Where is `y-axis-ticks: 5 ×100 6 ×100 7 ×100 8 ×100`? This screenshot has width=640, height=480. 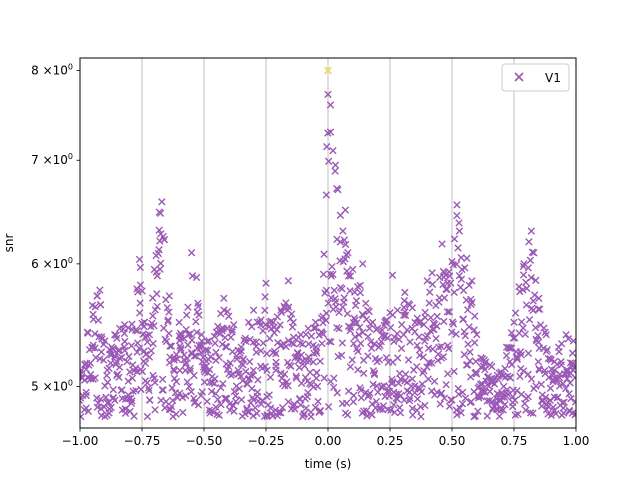 y-axis-ticks: 5 ×100 6 ×100 7 ×100 8 ×100 is located at coordinates (55, 227).